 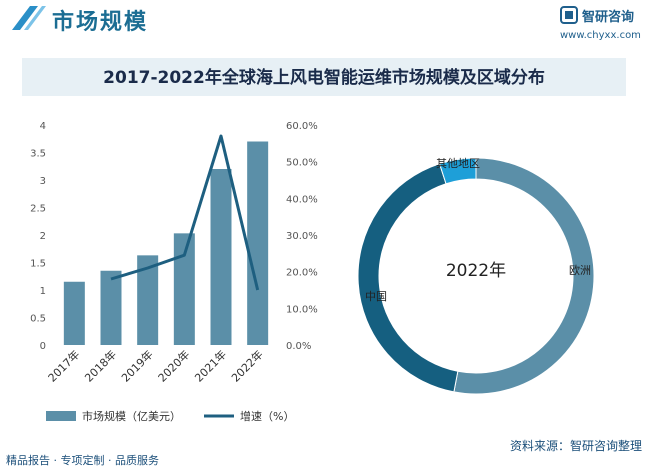 I want to click on x-axis-tick-label: 2020年, so click(x=173, y=365).